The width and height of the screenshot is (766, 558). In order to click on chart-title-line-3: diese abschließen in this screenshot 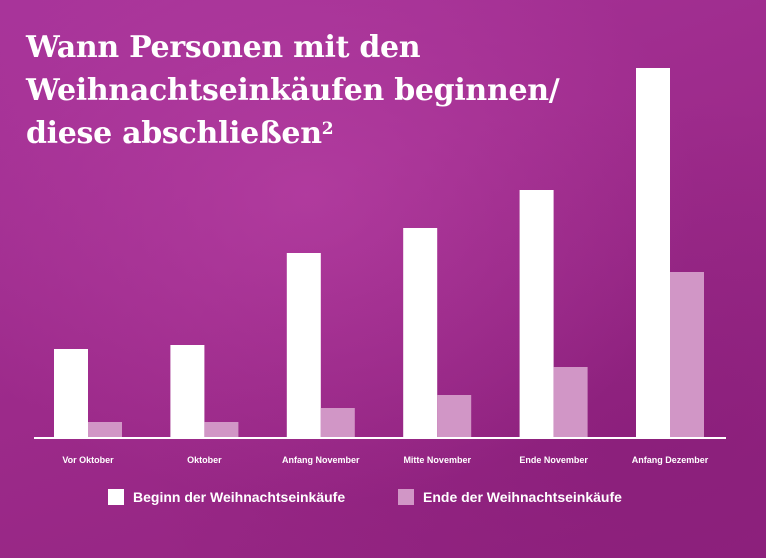, I will do `click(174, 133)`.